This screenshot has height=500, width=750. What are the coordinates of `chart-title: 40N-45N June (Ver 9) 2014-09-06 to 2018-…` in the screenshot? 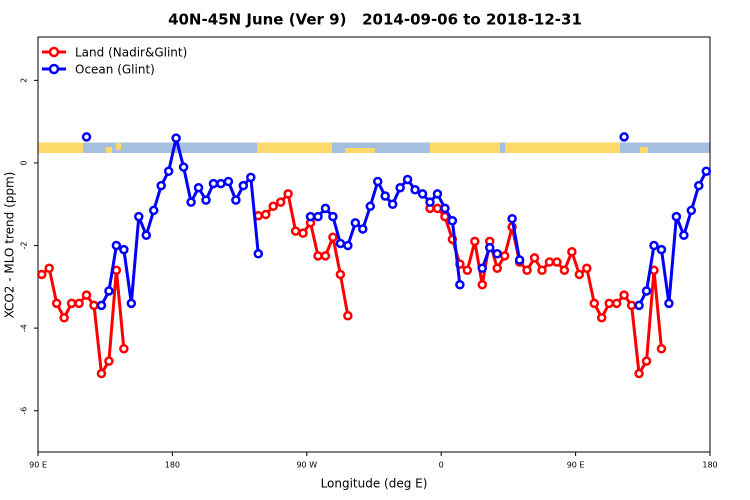 It's located at (375, 20).